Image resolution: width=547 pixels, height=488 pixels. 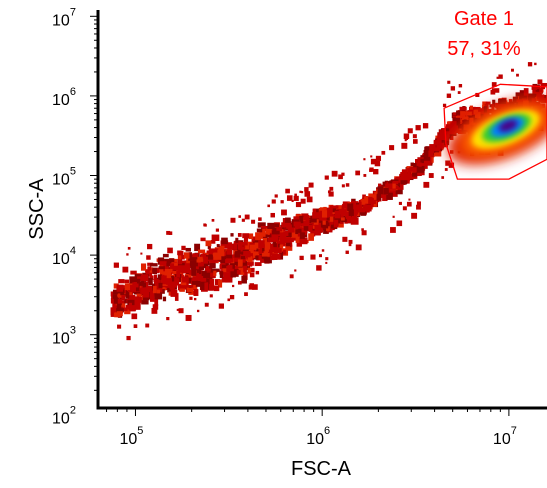 What do you see at coordinates (321, 469) in the screenshot?
I see `x-axis-title: FSC-A` at bounding box center [321, 469].